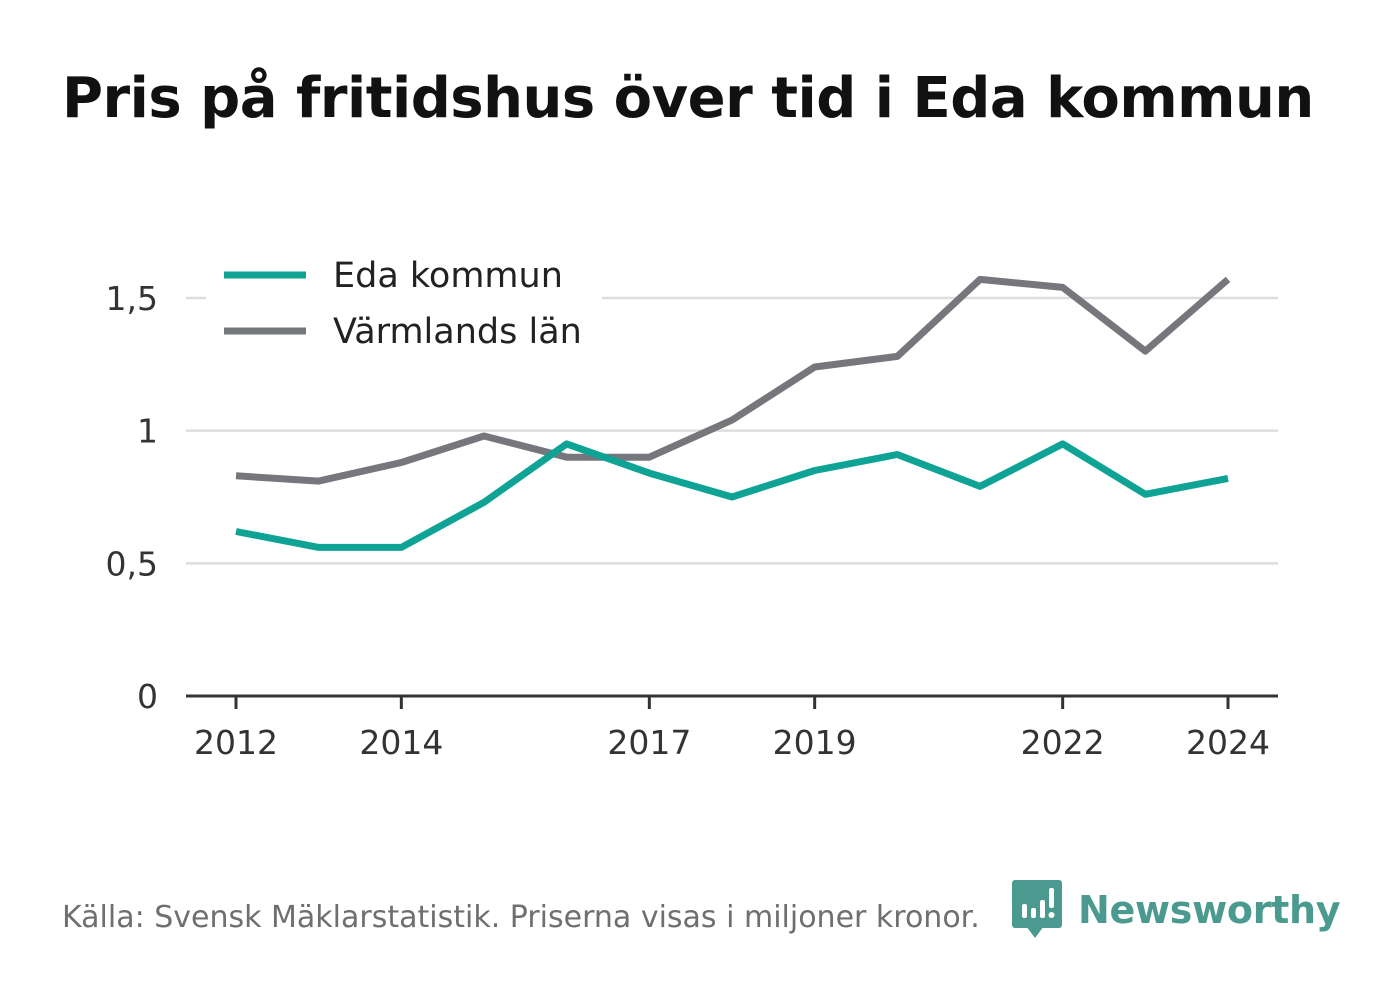  Describe the element at coordinates (649, 742) in the screenshot. I see `x-tick-label: 2017` at that location.